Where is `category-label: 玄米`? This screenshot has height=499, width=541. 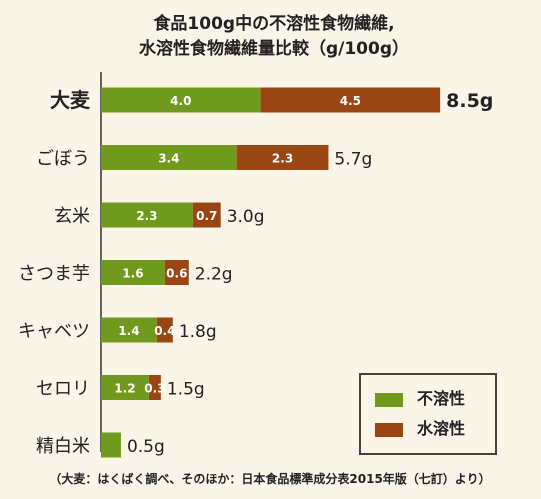
category-label: 玄米 is located at coordinates (72, 216).